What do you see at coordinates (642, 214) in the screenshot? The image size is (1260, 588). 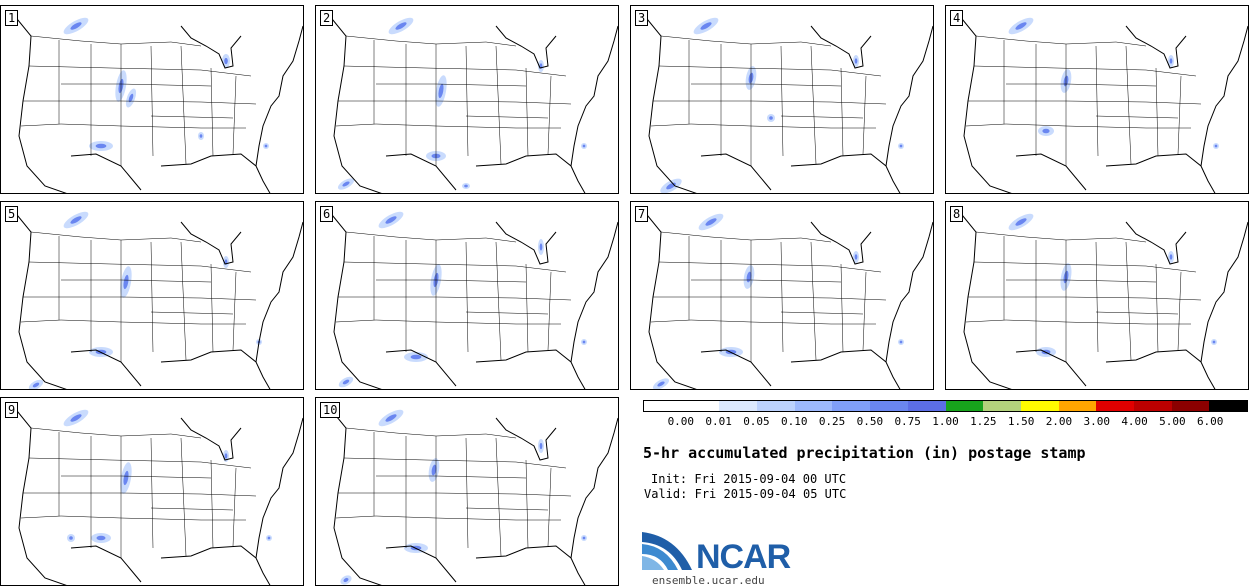 I see `member-label: 7` at bounding box center [642, 214].